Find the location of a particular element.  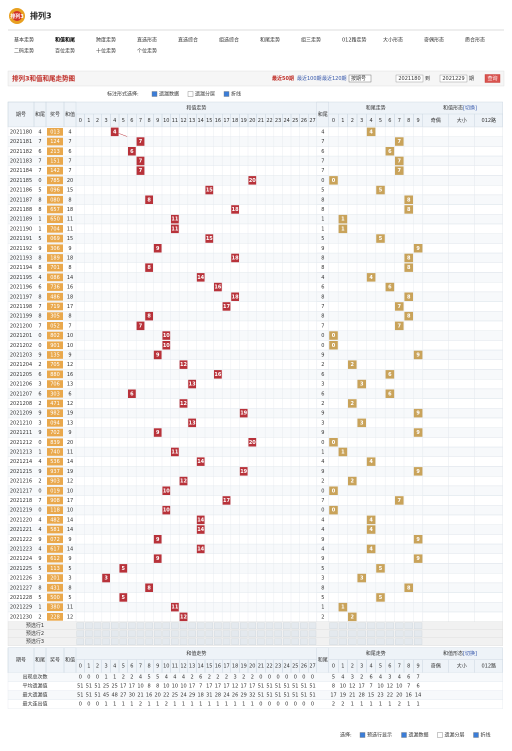

nav-link: 二码走势 is located at coordinates (24, 51).